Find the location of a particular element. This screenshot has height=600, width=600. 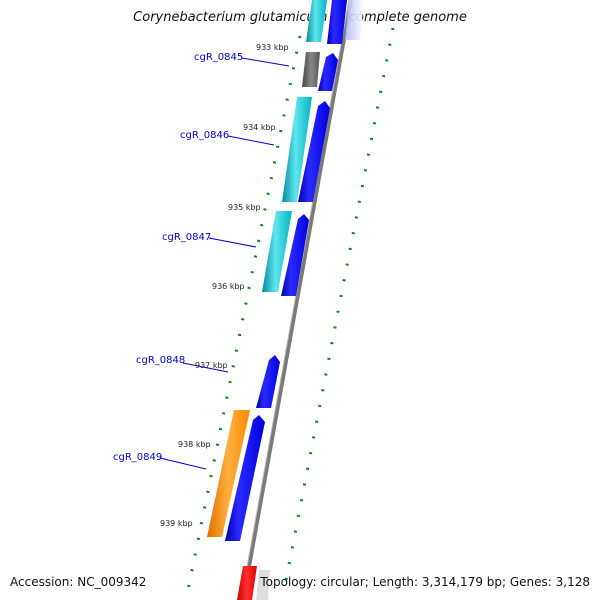

kbp-tick-label: 935 kbp is located at coordinates (244, 207).